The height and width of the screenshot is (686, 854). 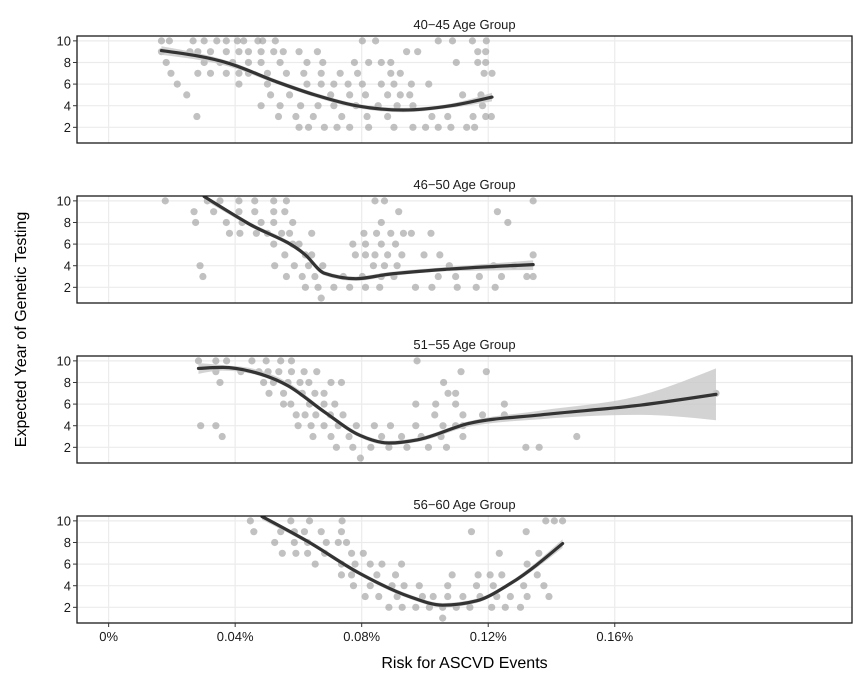 I want to click on x-tick-label: 0.16%, so click(x=615, y=636).